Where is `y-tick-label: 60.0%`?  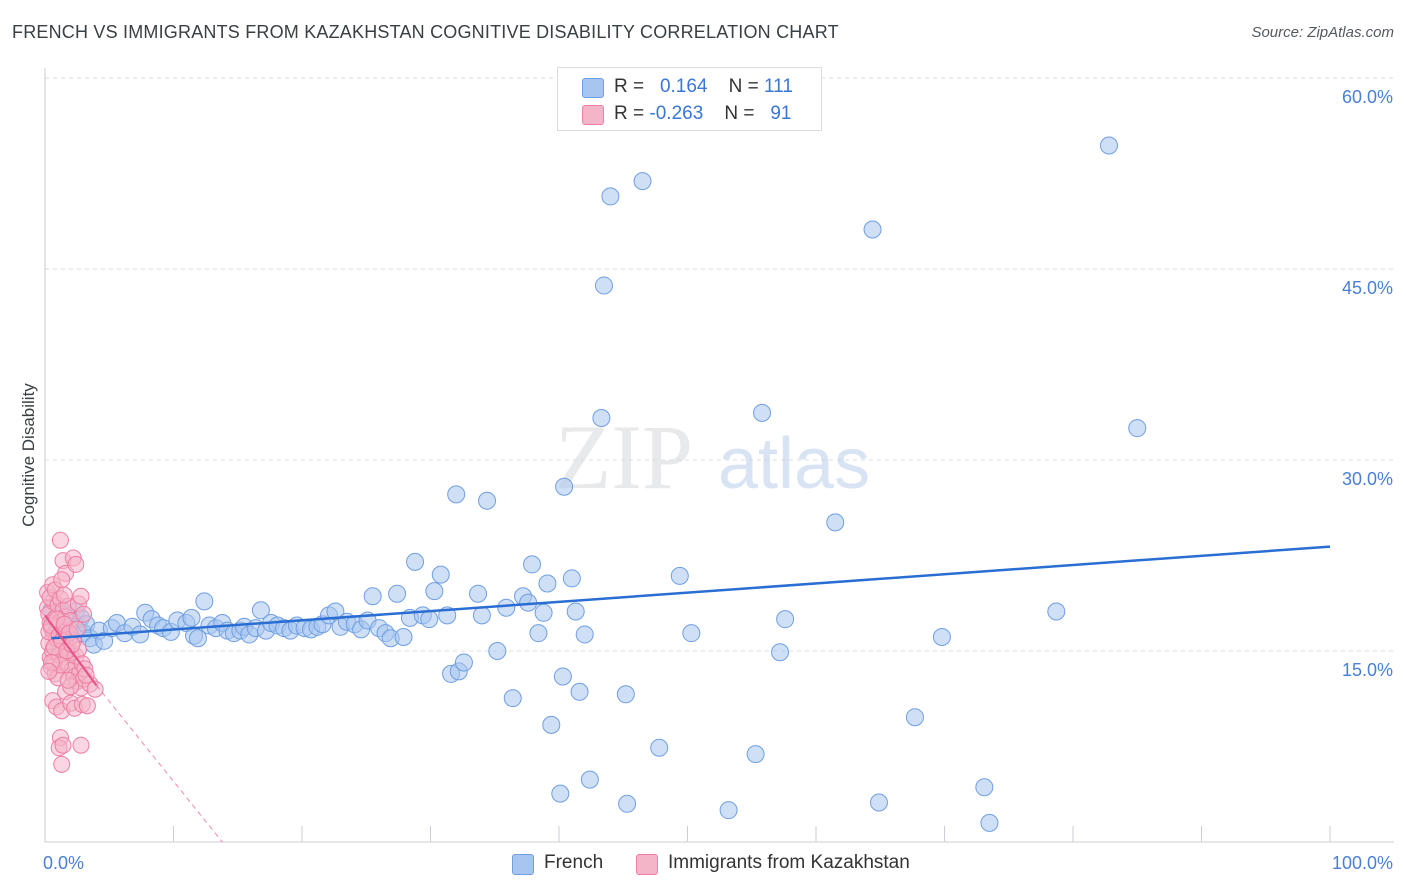 y-tick-label: 60.0% is located at coordinates (1367, 97).